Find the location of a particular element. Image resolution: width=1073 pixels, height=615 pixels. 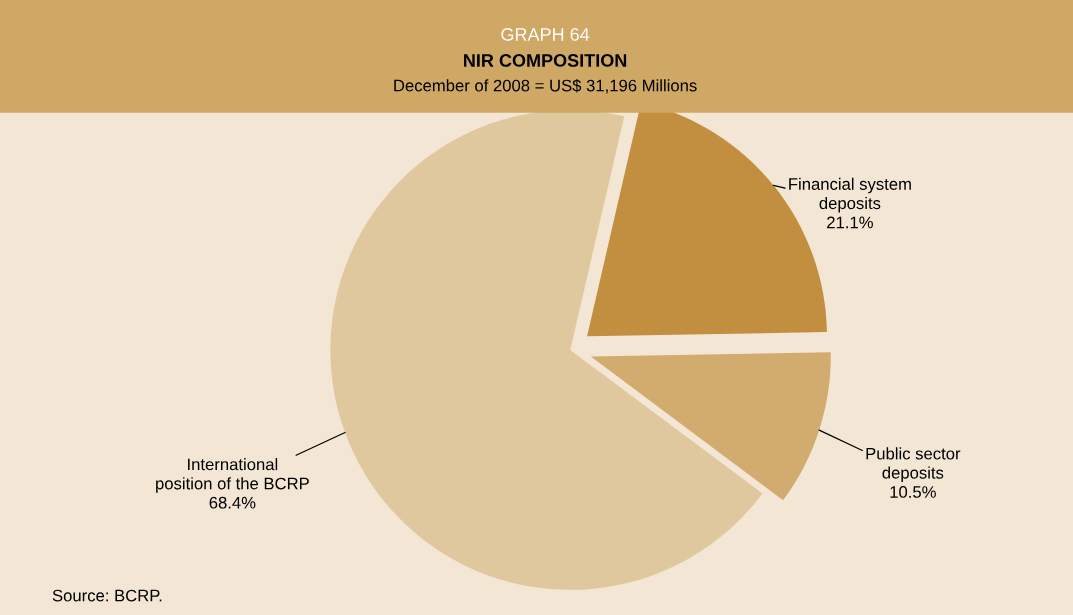

chart-subtitle: December of 2008 = US$ 31,196 Millions is located at coordinates (545, 86).